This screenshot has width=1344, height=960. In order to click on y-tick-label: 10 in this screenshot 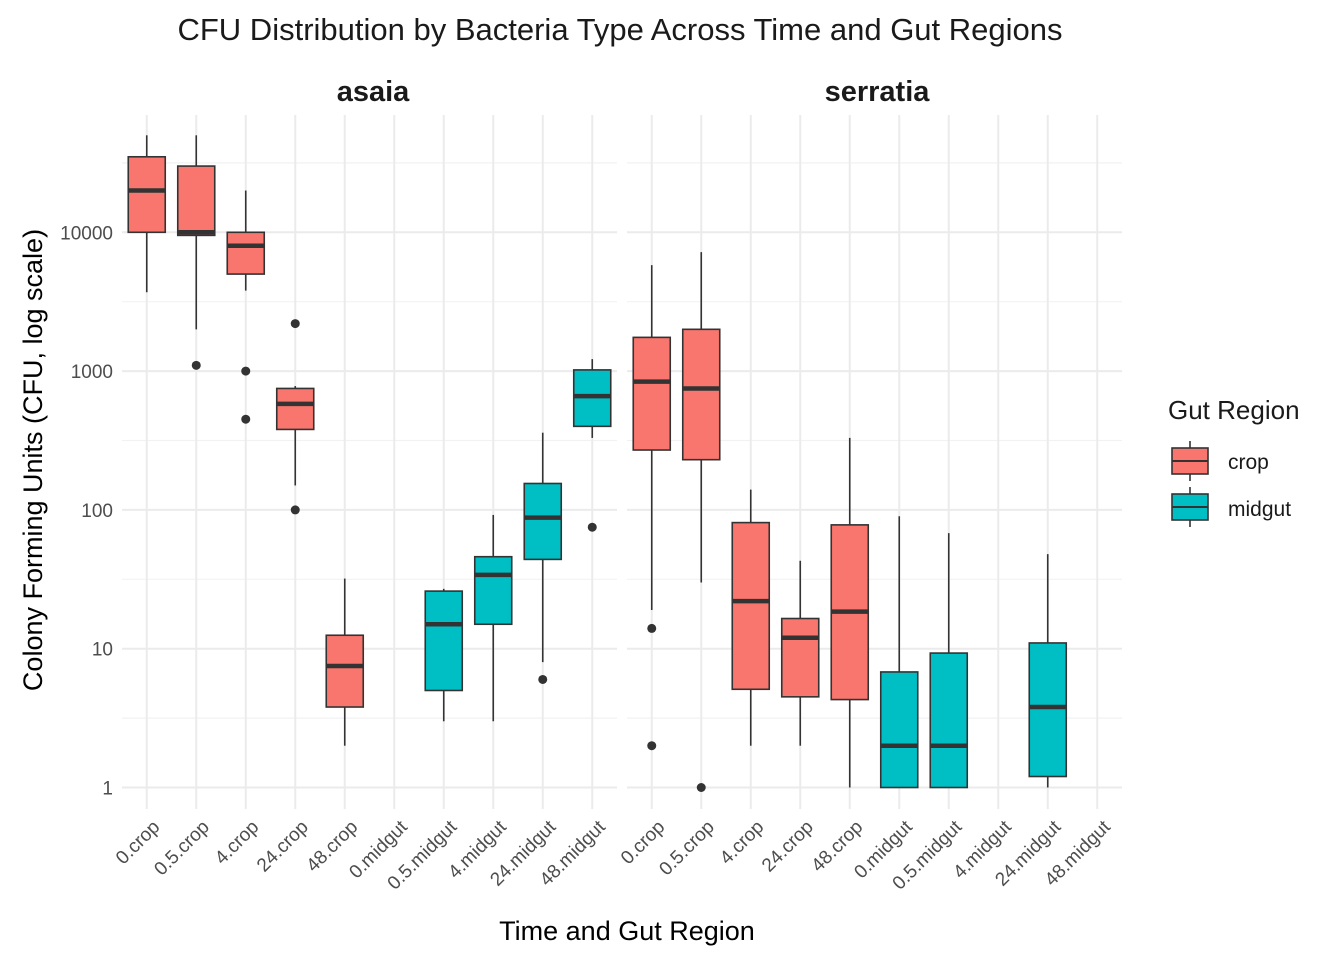, I will do `click(102, 650)`.